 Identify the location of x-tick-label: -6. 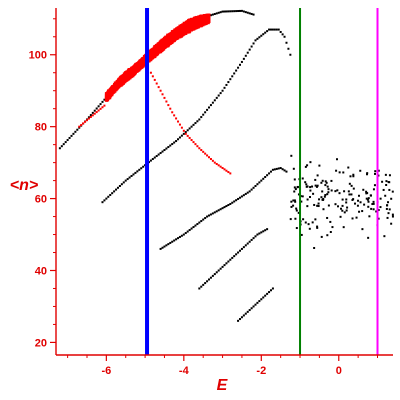
(106, 371).